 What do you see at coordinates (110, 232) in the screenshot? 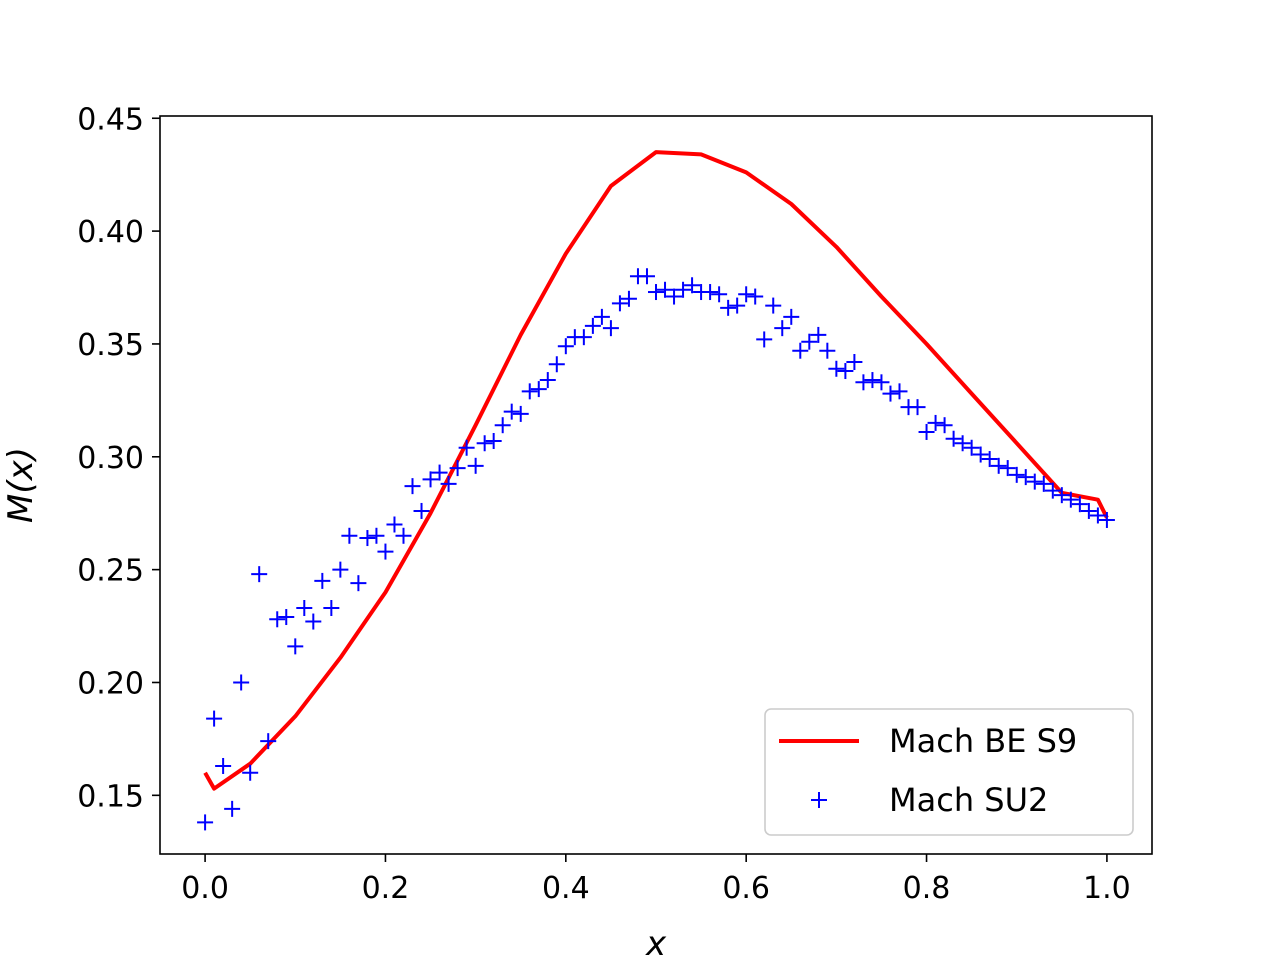
I see `y-tick-label: 0.40` at bounding box center [110, 232].